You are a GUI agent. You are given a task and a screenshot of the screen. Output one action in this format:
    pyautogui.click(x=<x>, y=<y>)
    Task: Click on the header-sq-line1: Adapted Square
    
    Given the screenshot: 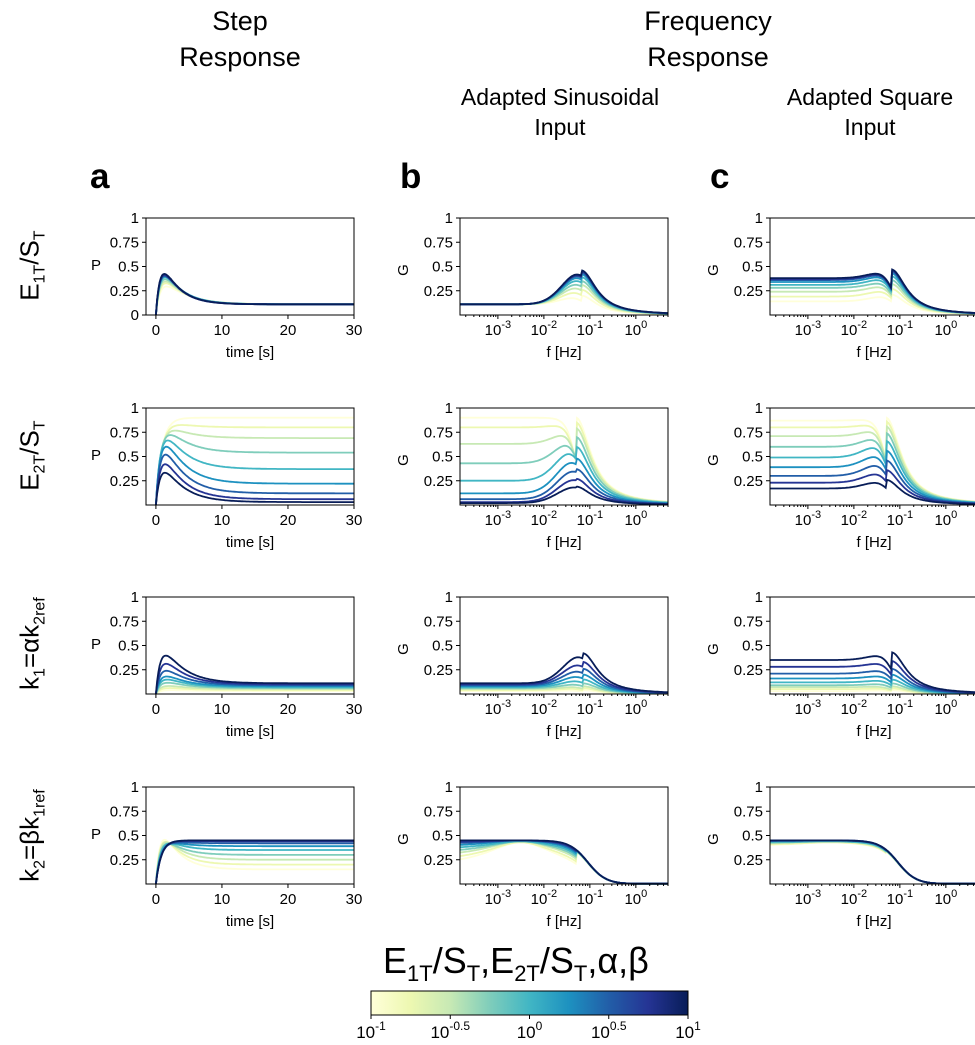 What is the action you would take?
    pyautogui.click(x=870, y=97)
    